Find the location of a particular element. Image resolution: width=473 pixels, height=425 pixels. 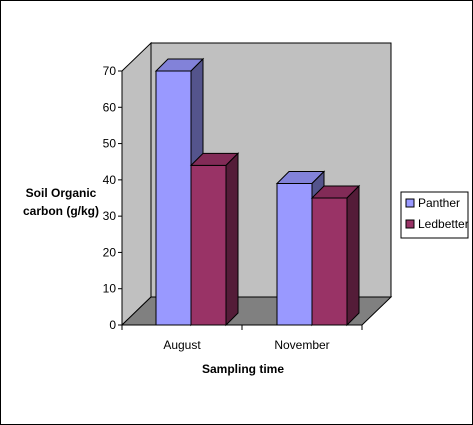

x-category-label: November is located at coordinates (301, 345).